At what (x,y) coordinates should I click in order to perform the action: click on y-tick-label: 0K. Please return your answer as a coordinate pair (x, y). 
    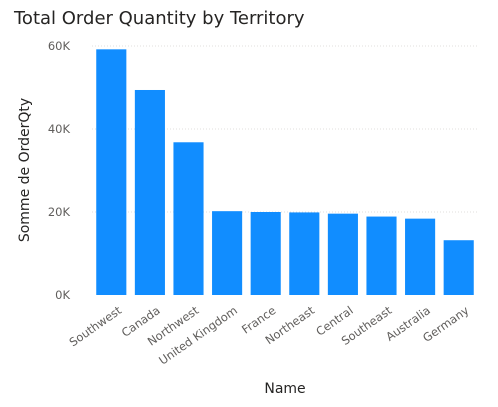
    Looking at the image, I should click on (62, 295).